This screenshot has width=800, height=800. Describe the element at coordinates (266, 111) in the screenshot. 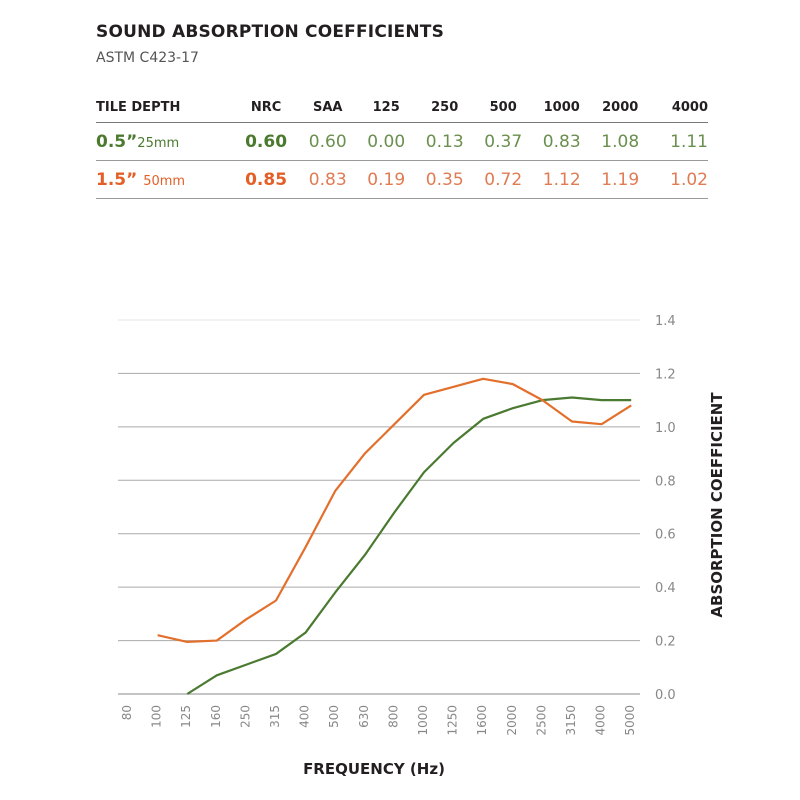

I see `col-nrc: NRC` at that location.